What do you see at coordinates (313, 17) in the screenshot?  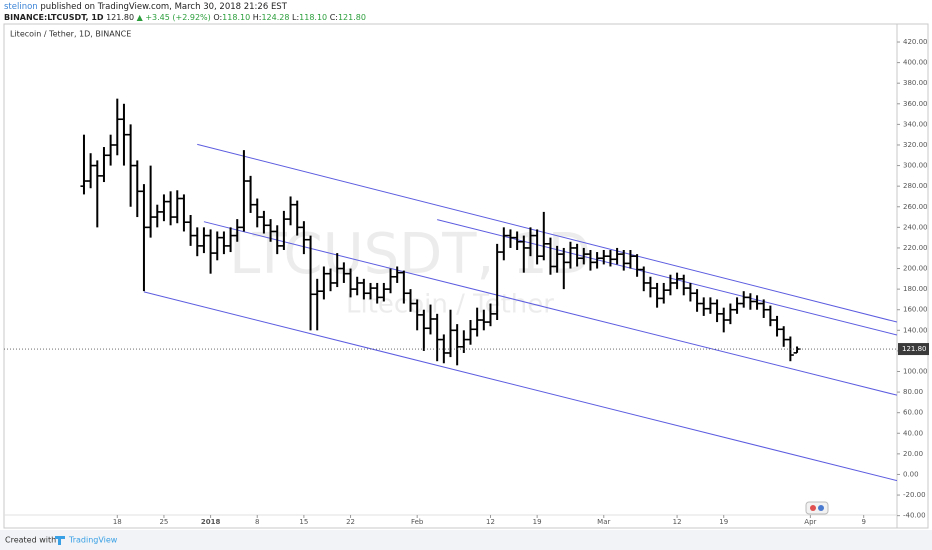 I see `l-val: 118.10` at bounding box center [313, 17].